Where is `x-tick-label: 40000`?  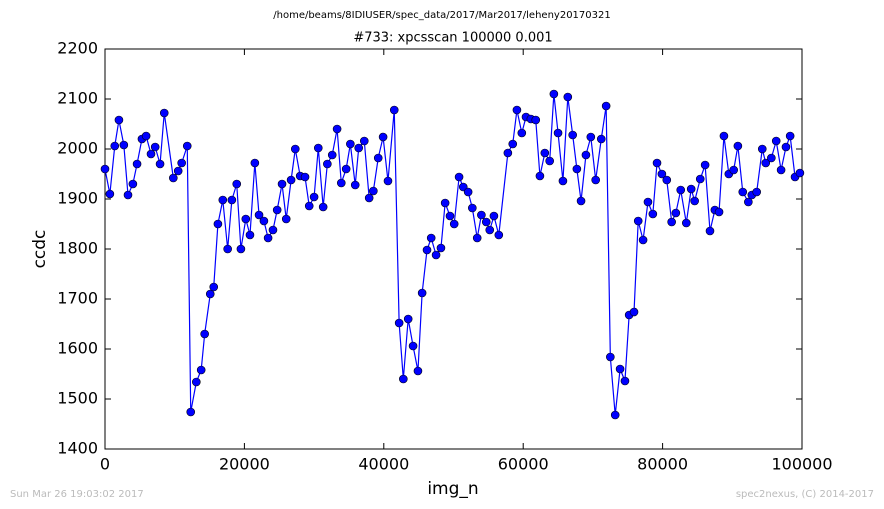
x-tick-label: 40000 is located at coordinates (383, 464).